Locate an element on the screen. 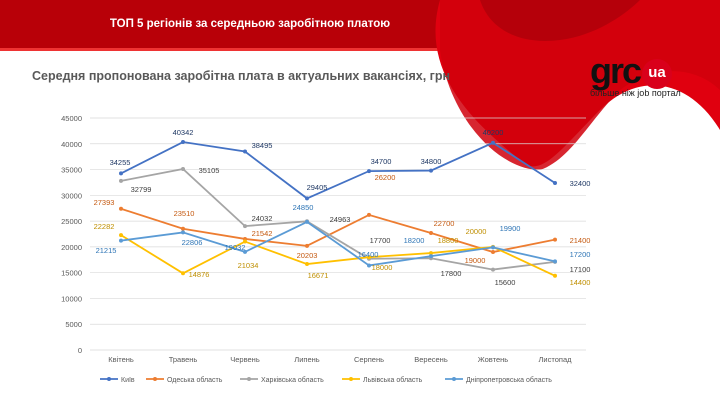 This screenshot has height=405, width=720. data-label: 21215 is located at coordinates (106, 250).